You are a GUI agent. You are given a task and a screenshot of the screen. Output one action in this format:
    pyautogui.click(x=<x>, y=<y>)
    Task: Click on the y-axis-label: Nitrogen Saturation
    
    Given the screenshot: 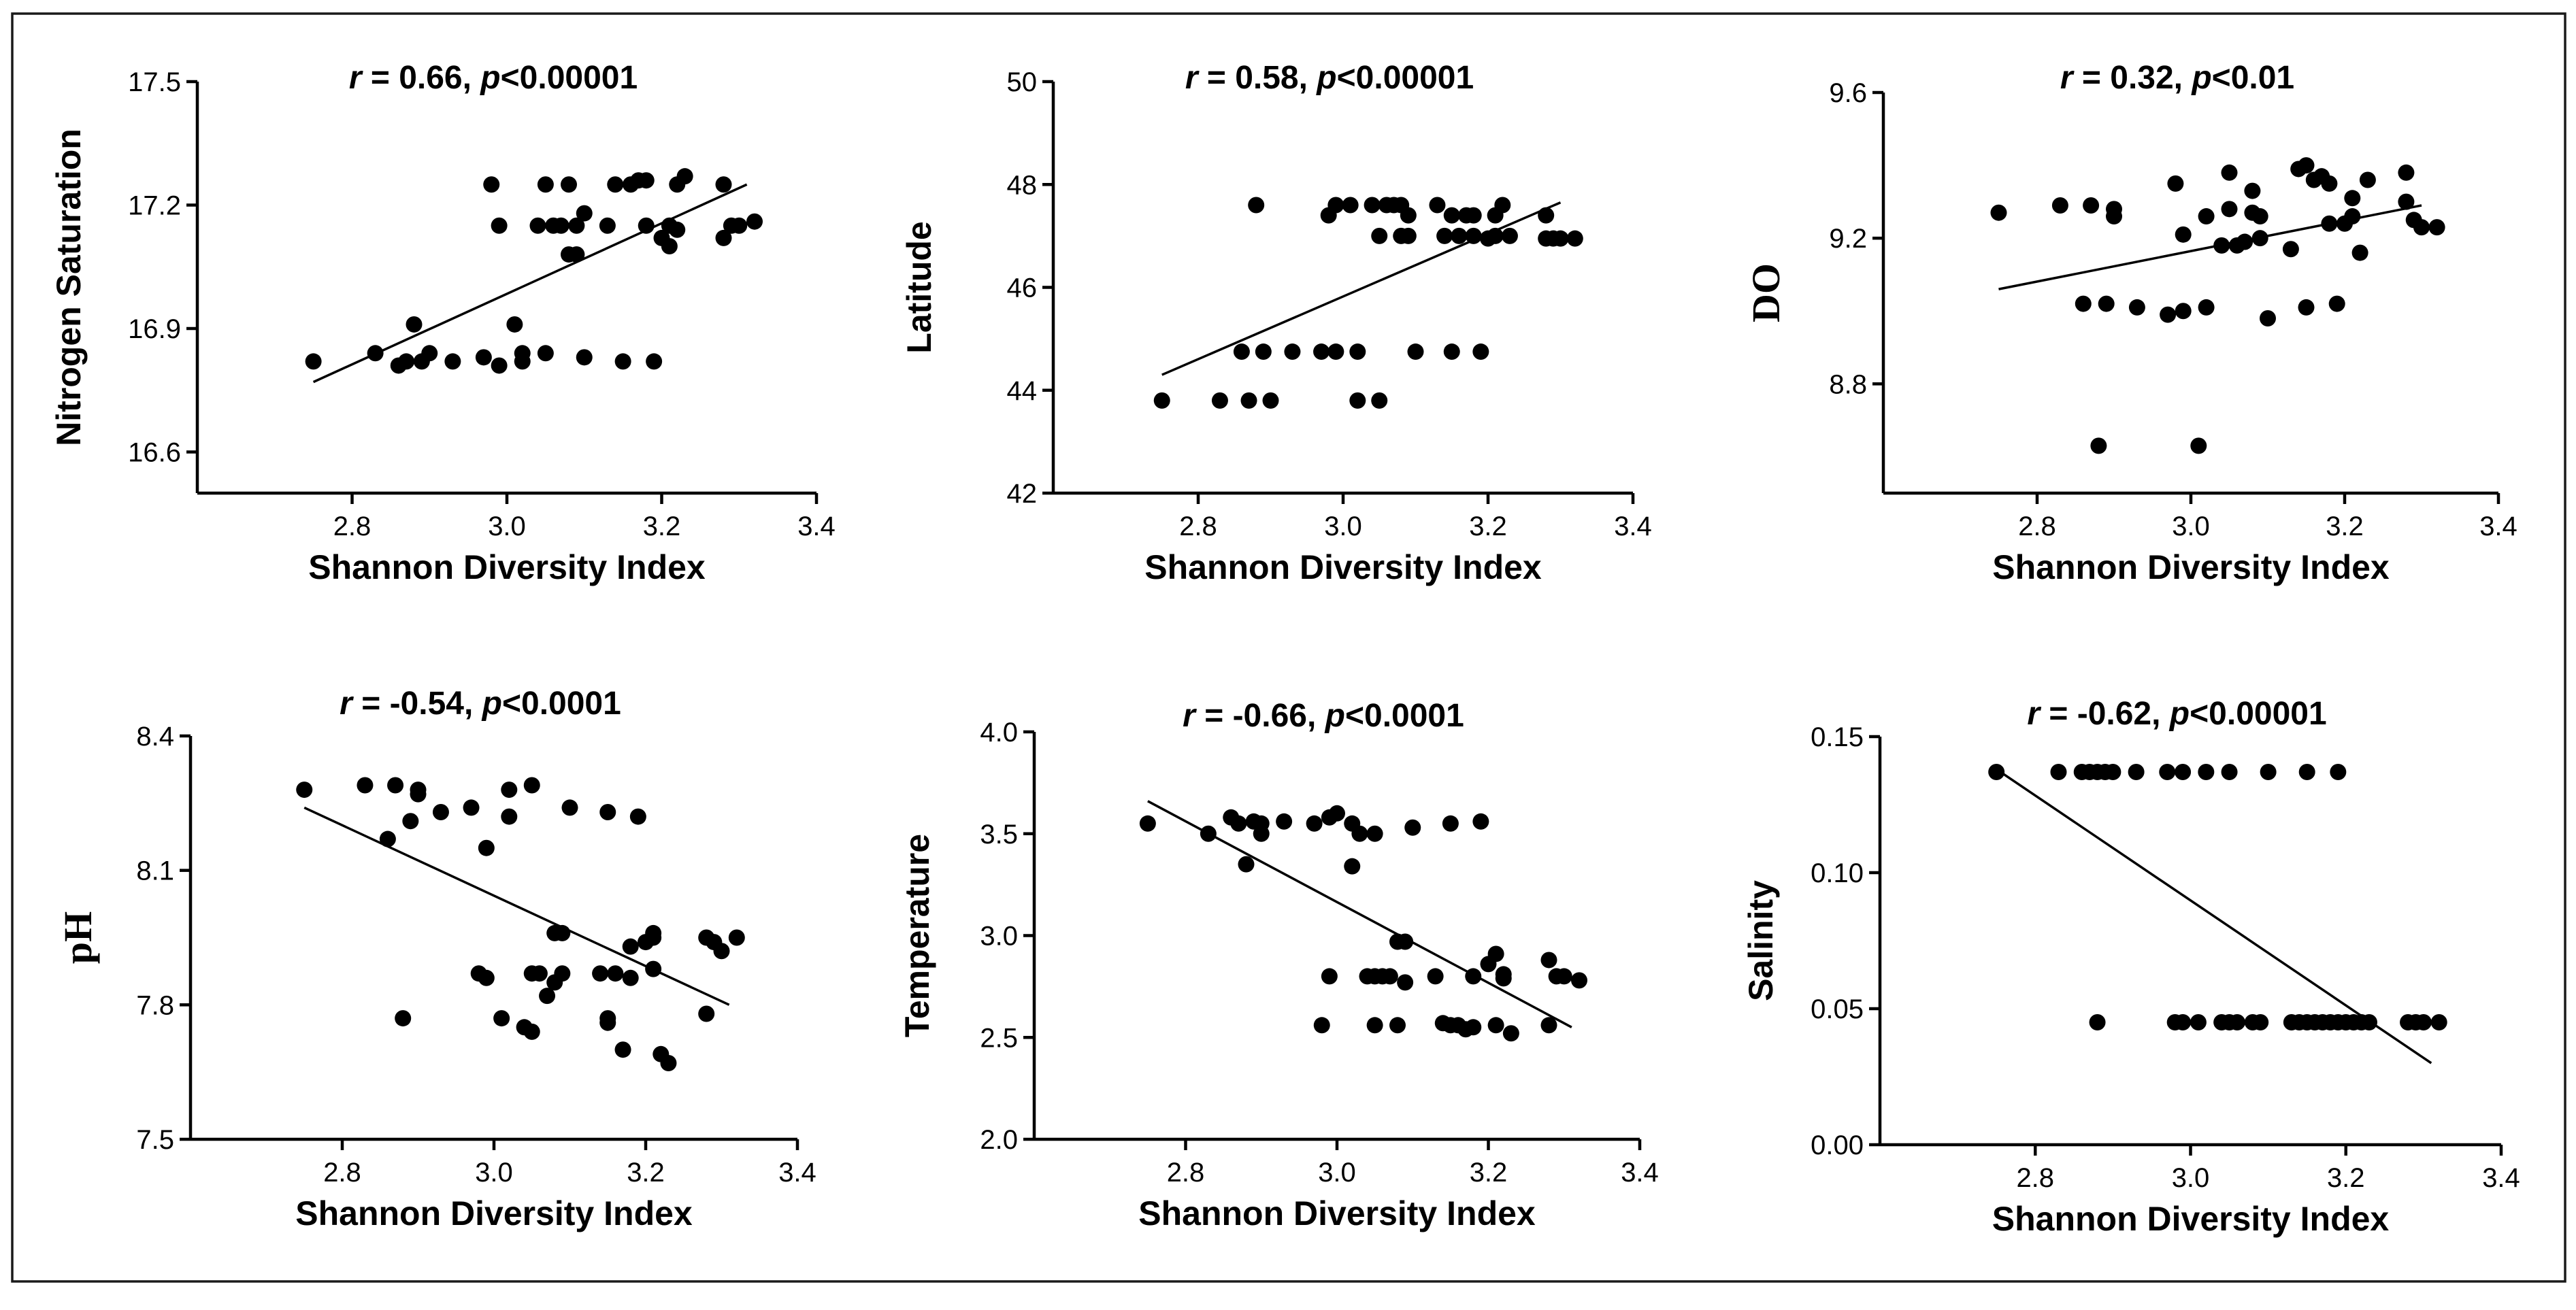 What is the action you would take?
    pyautogui.click(x=69, y=287)
    